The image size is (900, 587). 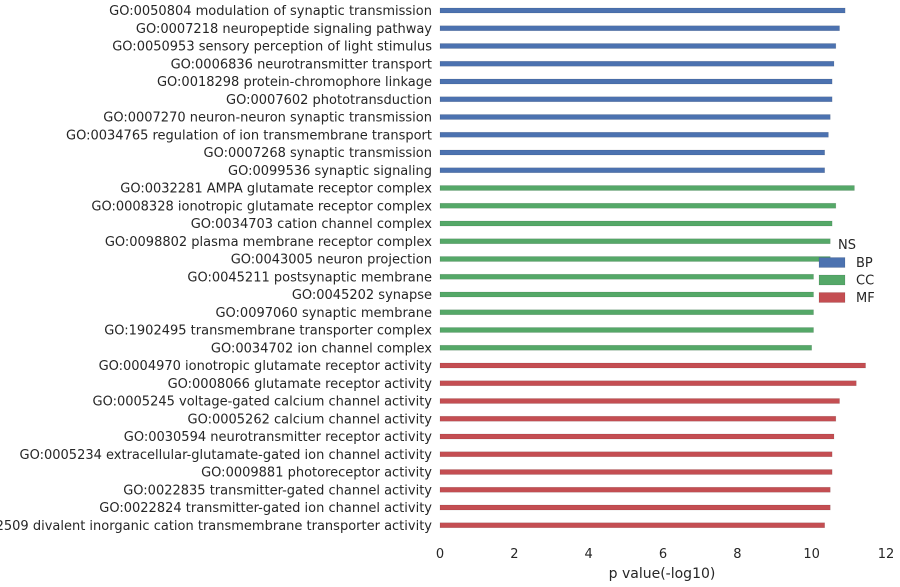 What do you see at coordinates (294, 82) in the screenshot?
I see `category-label-5: GO:0018298 protein-chromophore linkage` at bounding box center [294, 82].